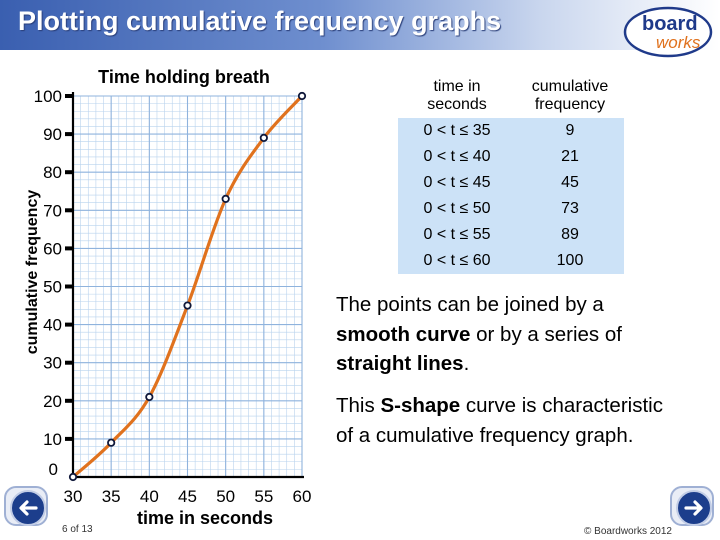 The image size is (720, 540). Describe the element at coordinates (52, 401) in the screenshot. I see `y-tick-label: 20` at that location.